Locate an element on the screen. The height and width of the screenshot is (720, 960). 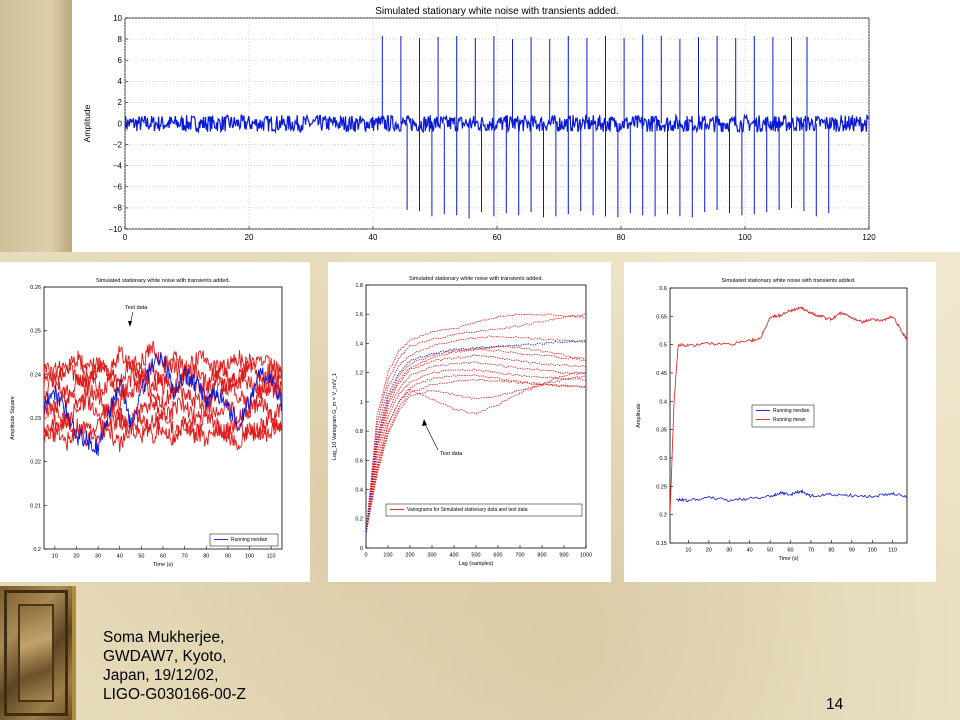
border-strip-top is located at coordinates (36, 126).